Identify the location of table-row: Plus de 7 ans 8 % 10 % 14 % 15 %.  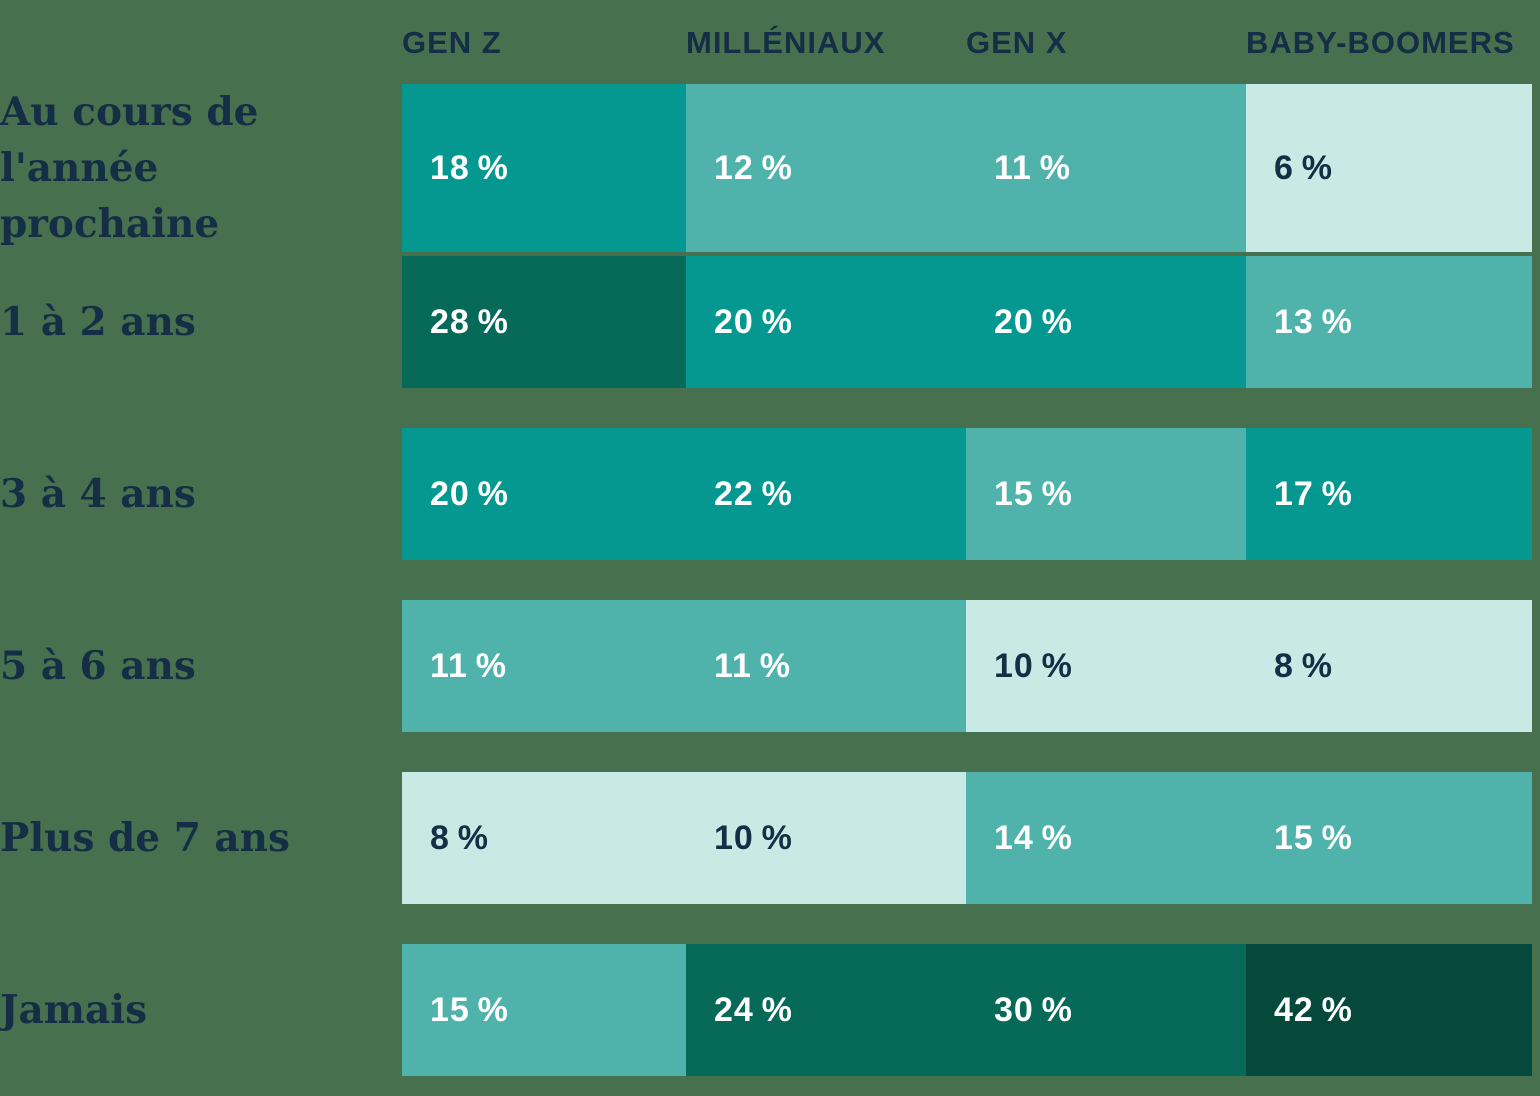
(766, 838).